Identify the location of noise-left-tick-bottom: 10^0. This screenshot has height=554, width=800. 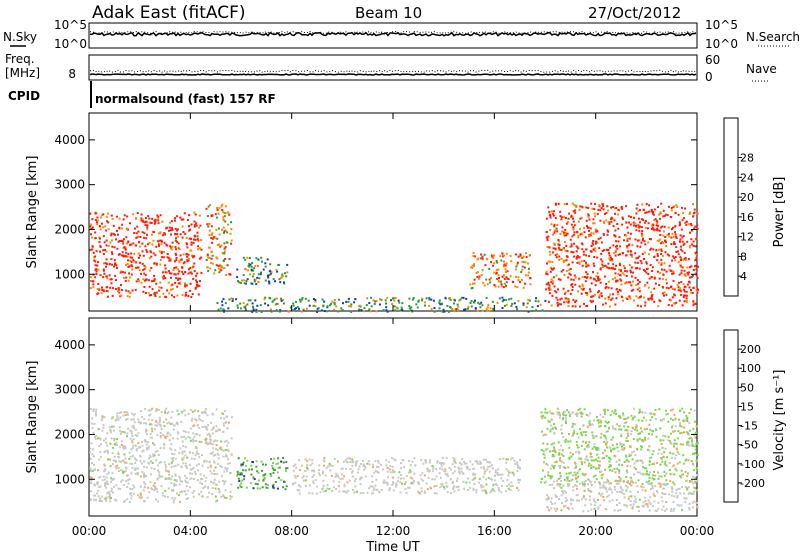
(70, 44).